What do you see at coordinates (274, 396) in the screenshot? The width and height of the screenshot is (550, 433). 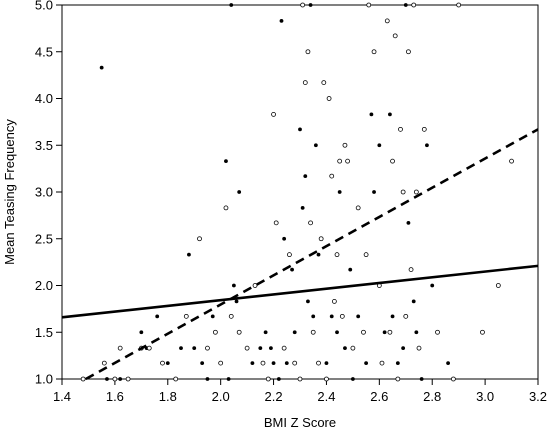 I see `x-tick-label: 2.2` at bounding box center [274, 396].